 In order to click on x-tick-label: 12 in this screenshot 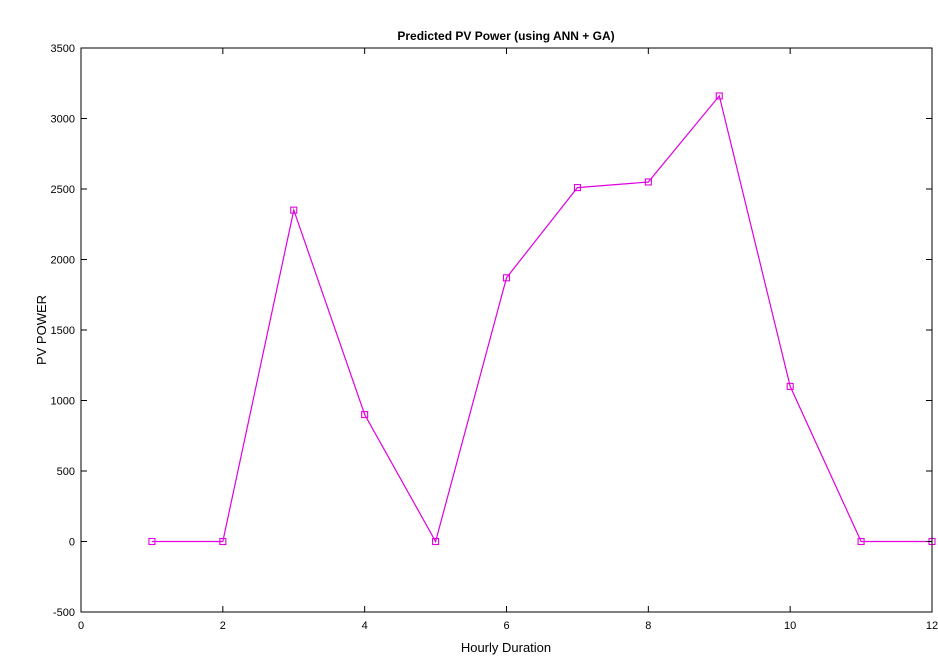, I will do `click(932, 626)`.